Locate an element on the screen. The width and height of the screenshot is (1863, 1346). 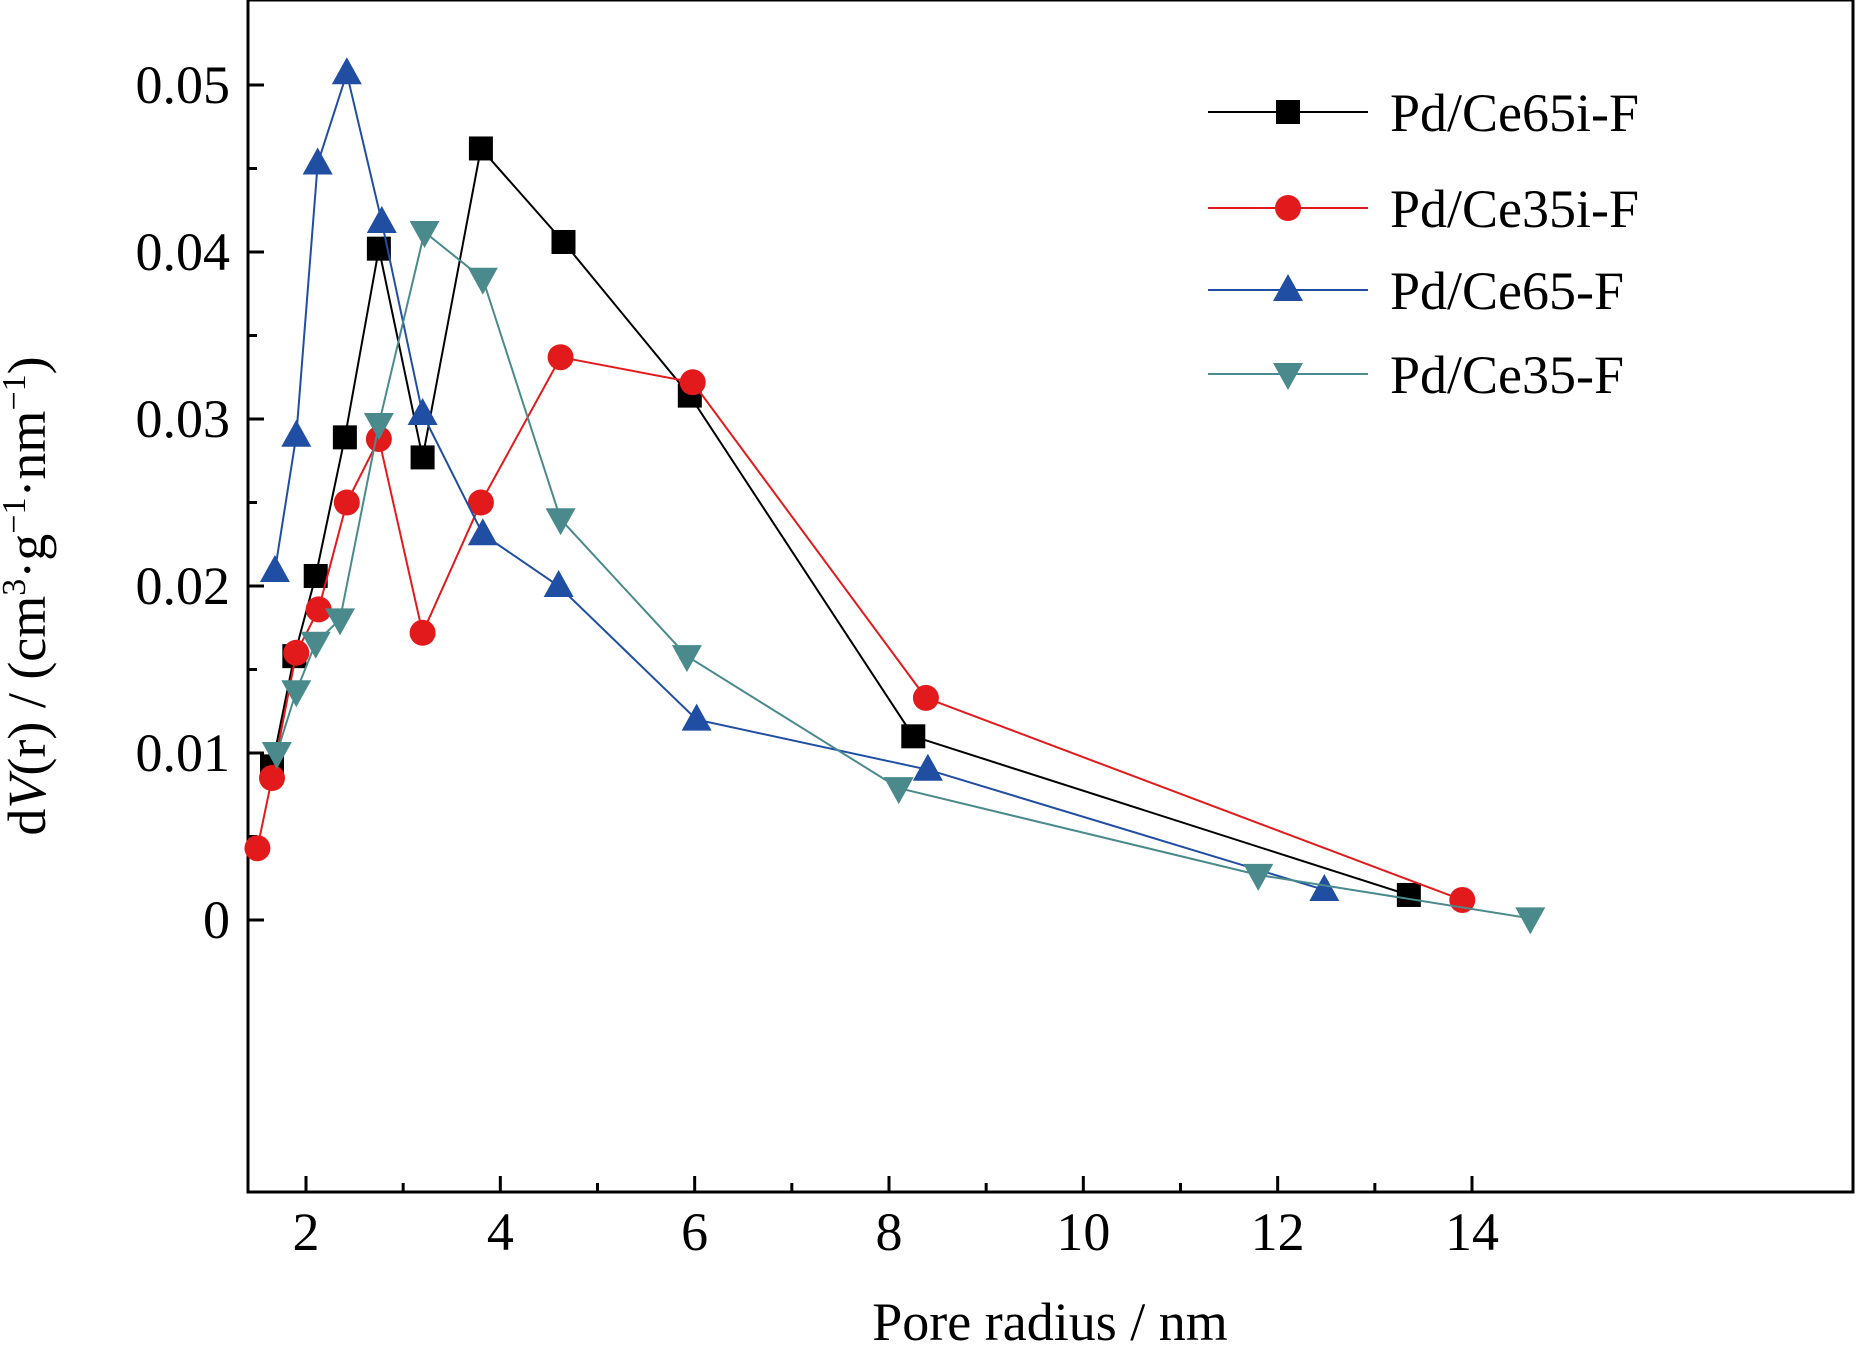
y-tick-label: 0 is located at coordinates (216, 920).